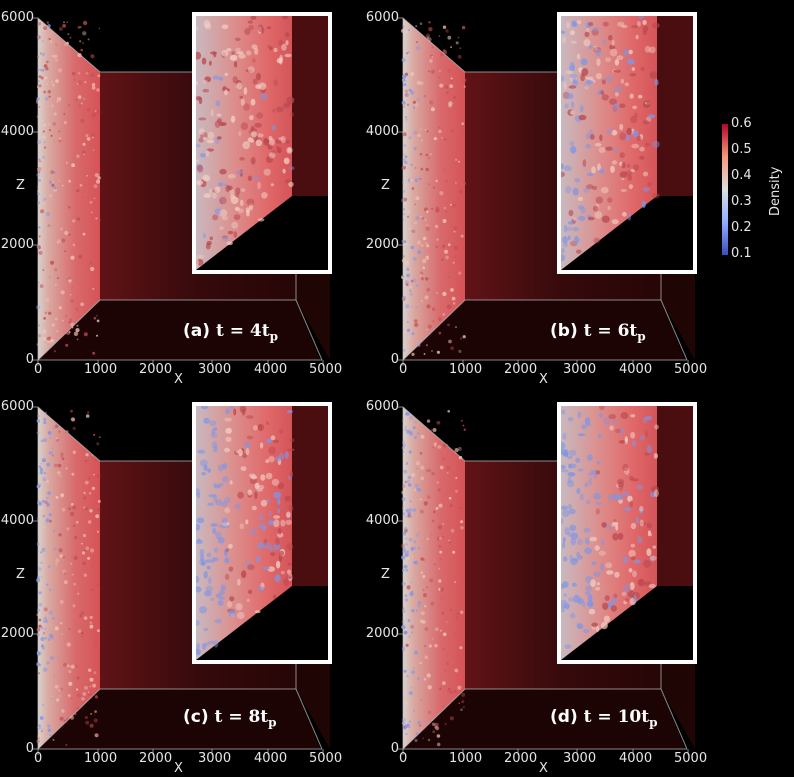 The image size is (794, 777). Describe the element at coordinates (241, 717) in the screenshot. I see `panel-time: t = 8t` at that location.